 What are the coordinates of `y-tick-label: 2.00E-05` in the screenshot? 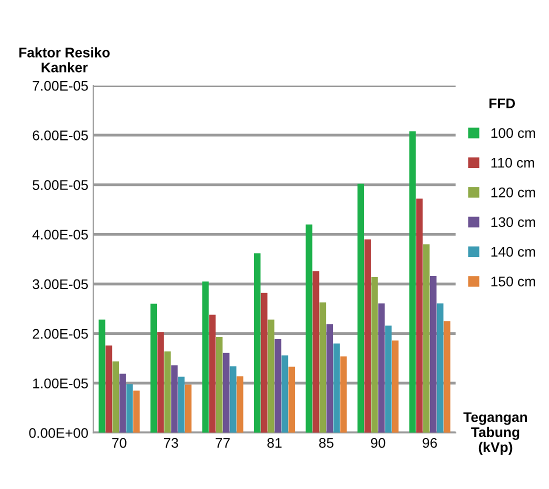 It's located at (60, 333).